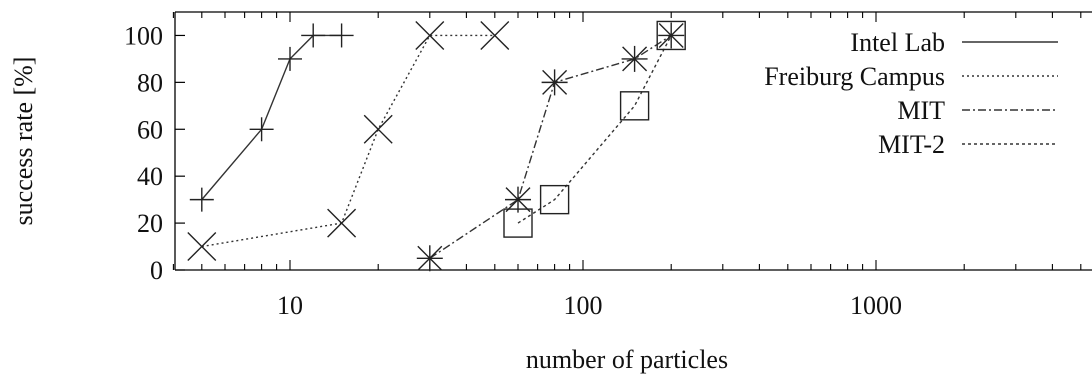 This screenshot has width=1092, height=380. I want to click on series-intel-lab, so click(271, 117).